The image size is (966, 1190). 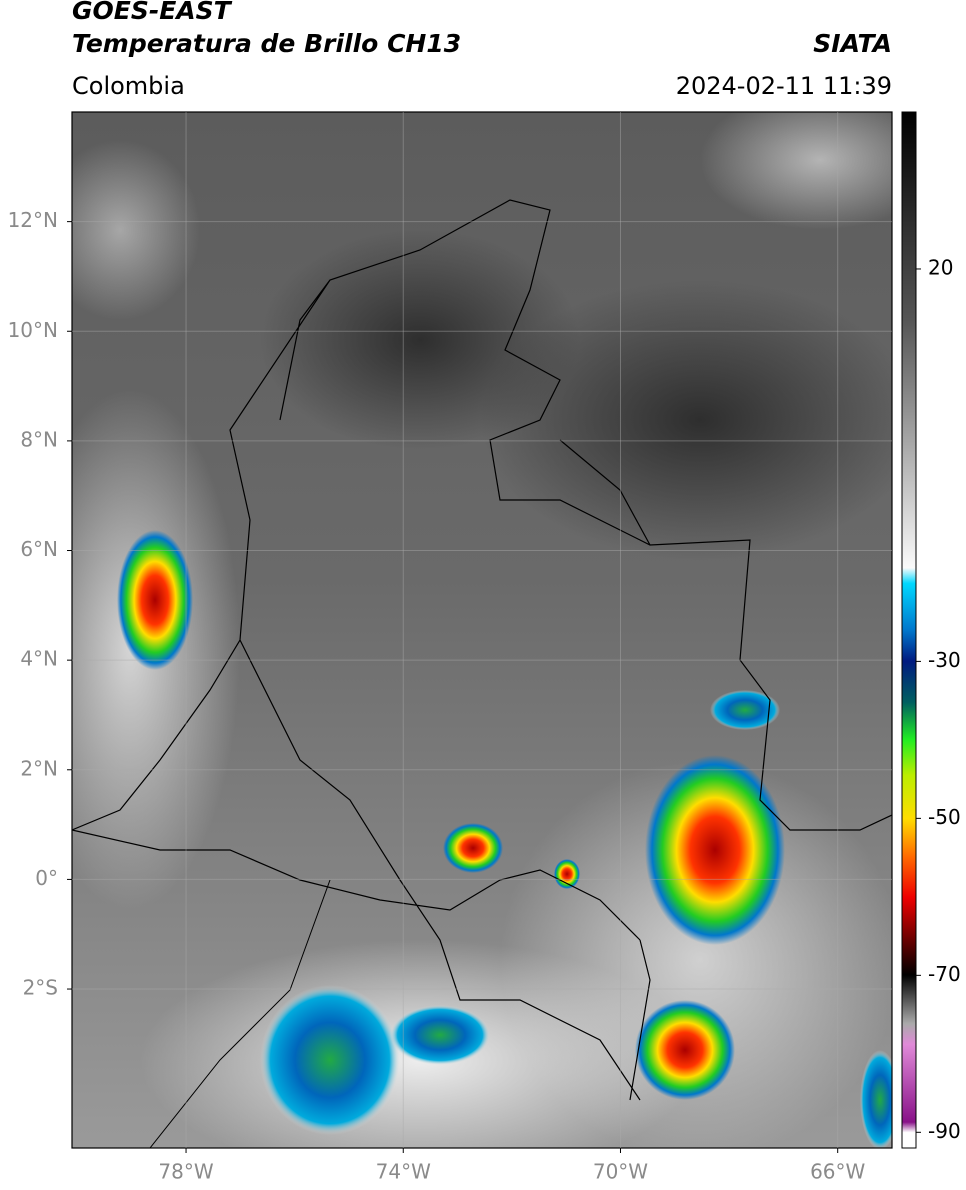 I want to click on region: Colombia, so click(x=128, y=86).